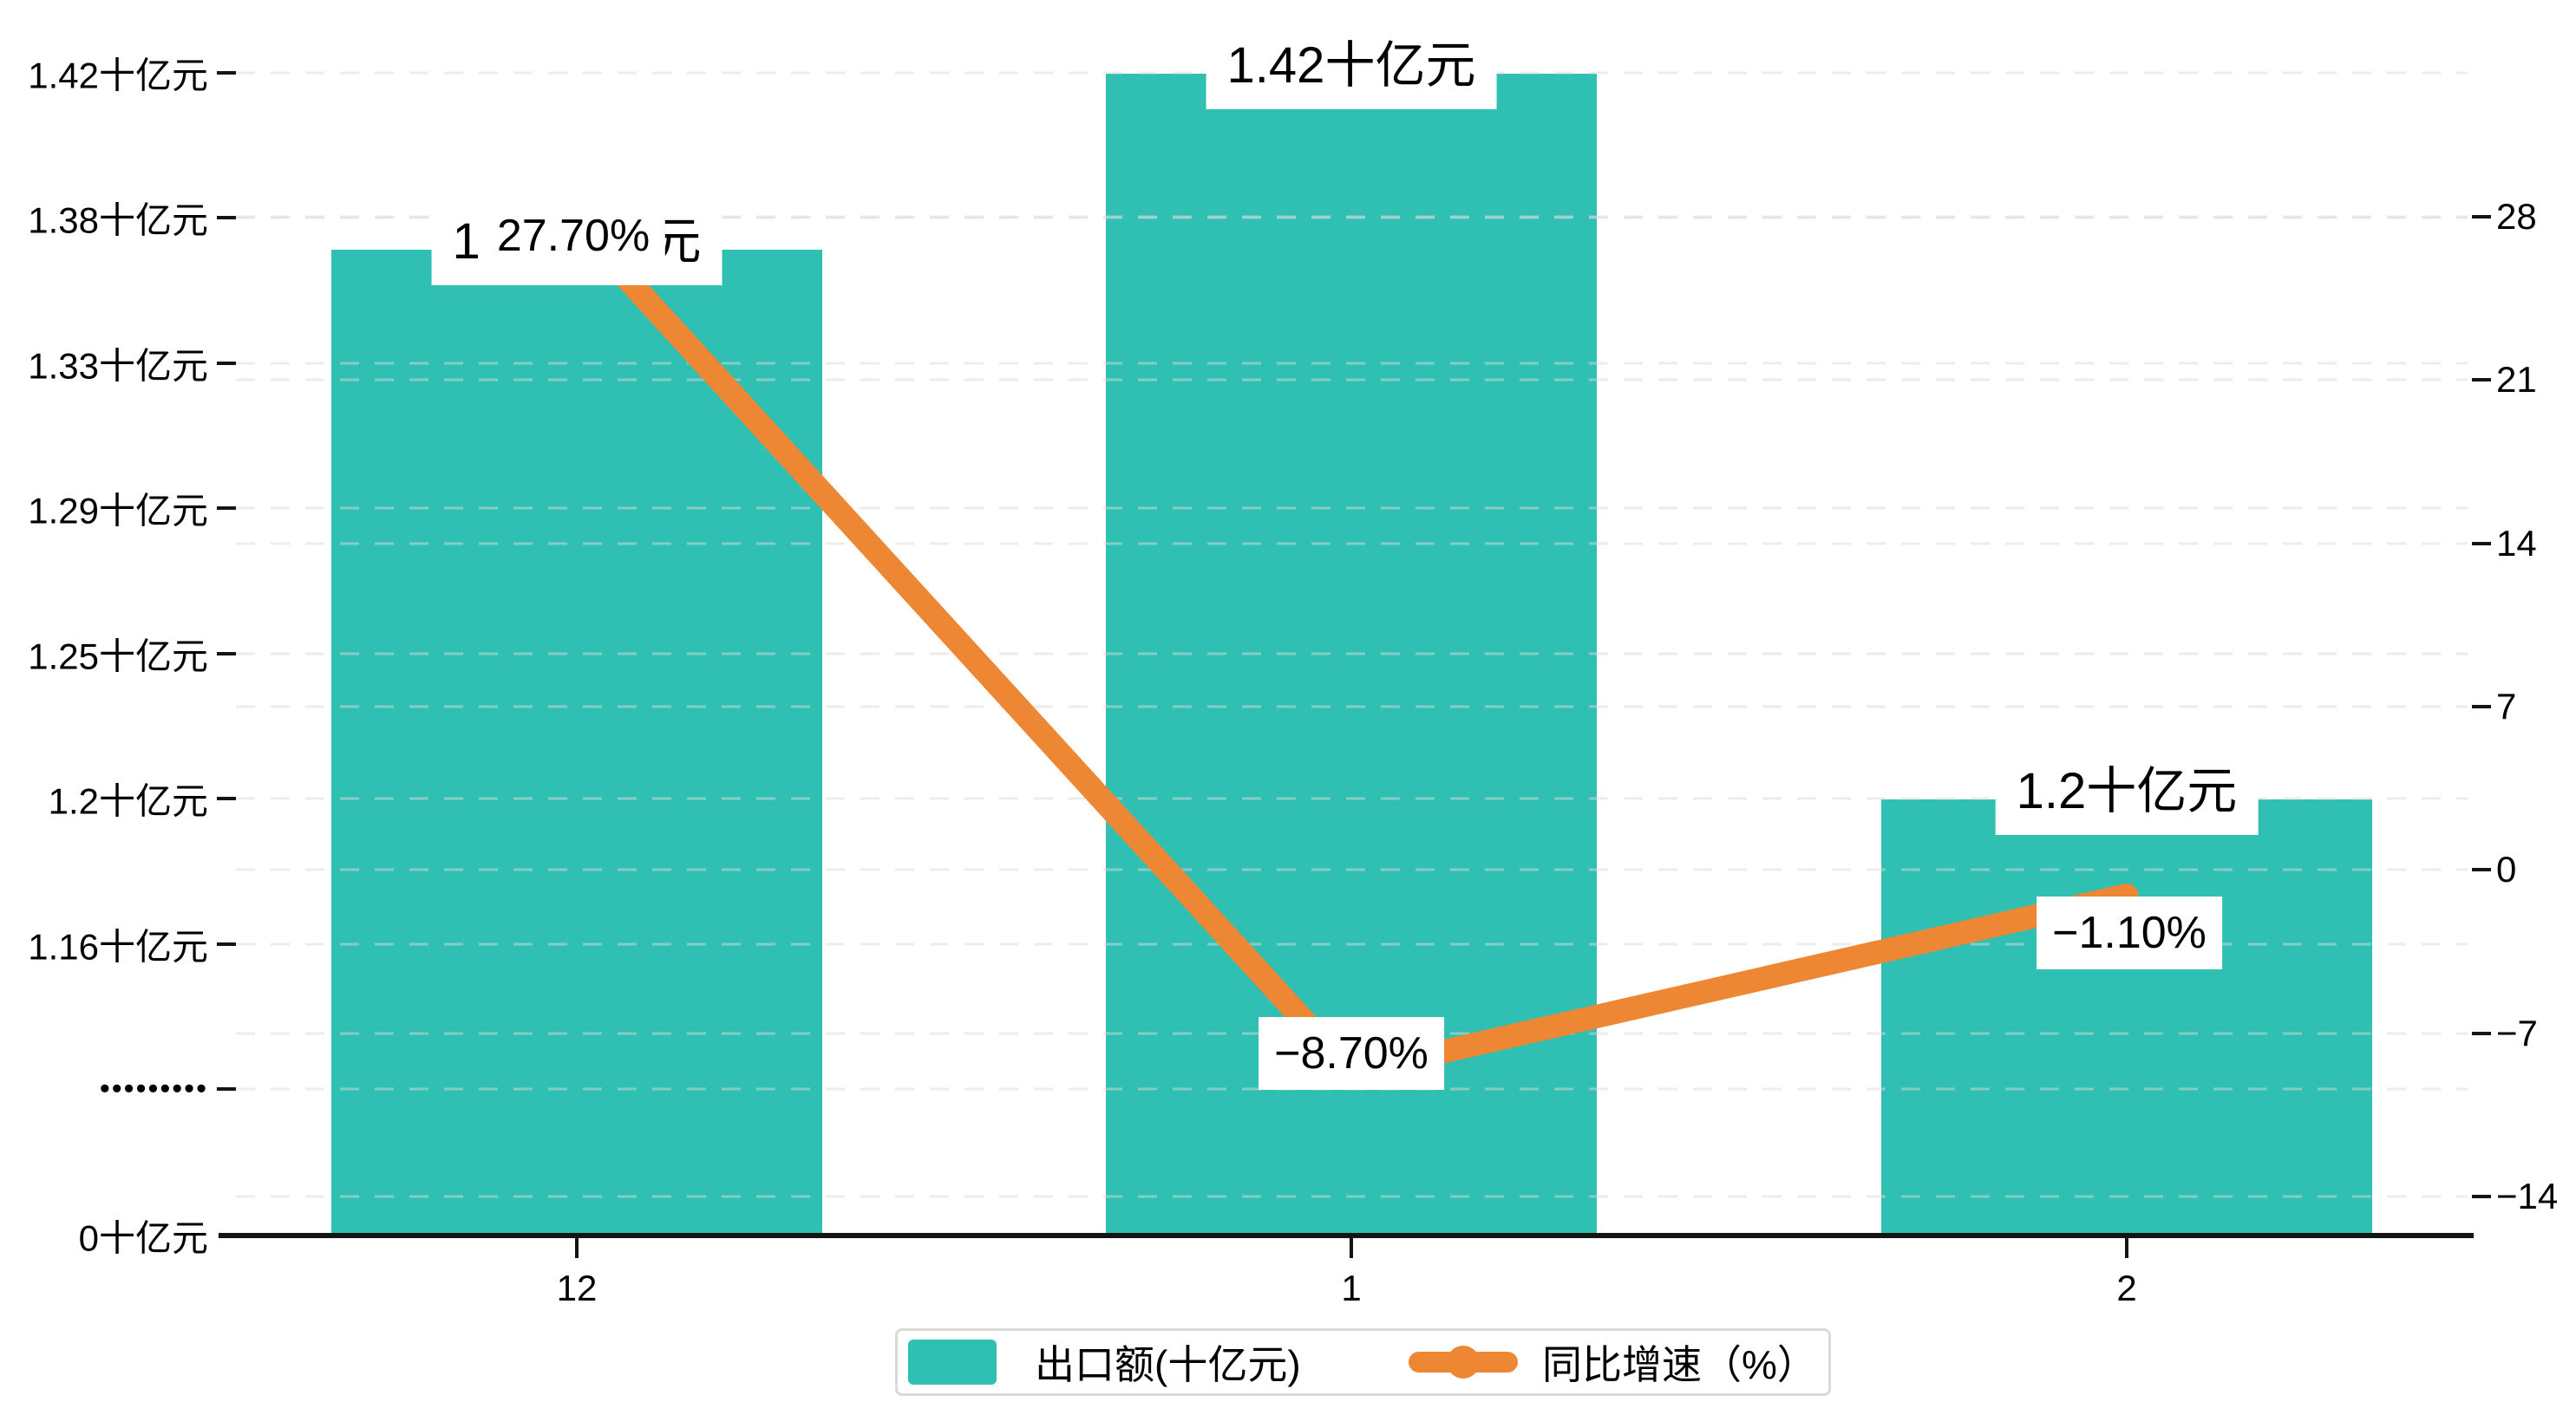 The height and width of the screenshot is (1415, 2576). I want to click on y-axis-left-tick-label-4: 1.25十亿元, so click(118, 656).